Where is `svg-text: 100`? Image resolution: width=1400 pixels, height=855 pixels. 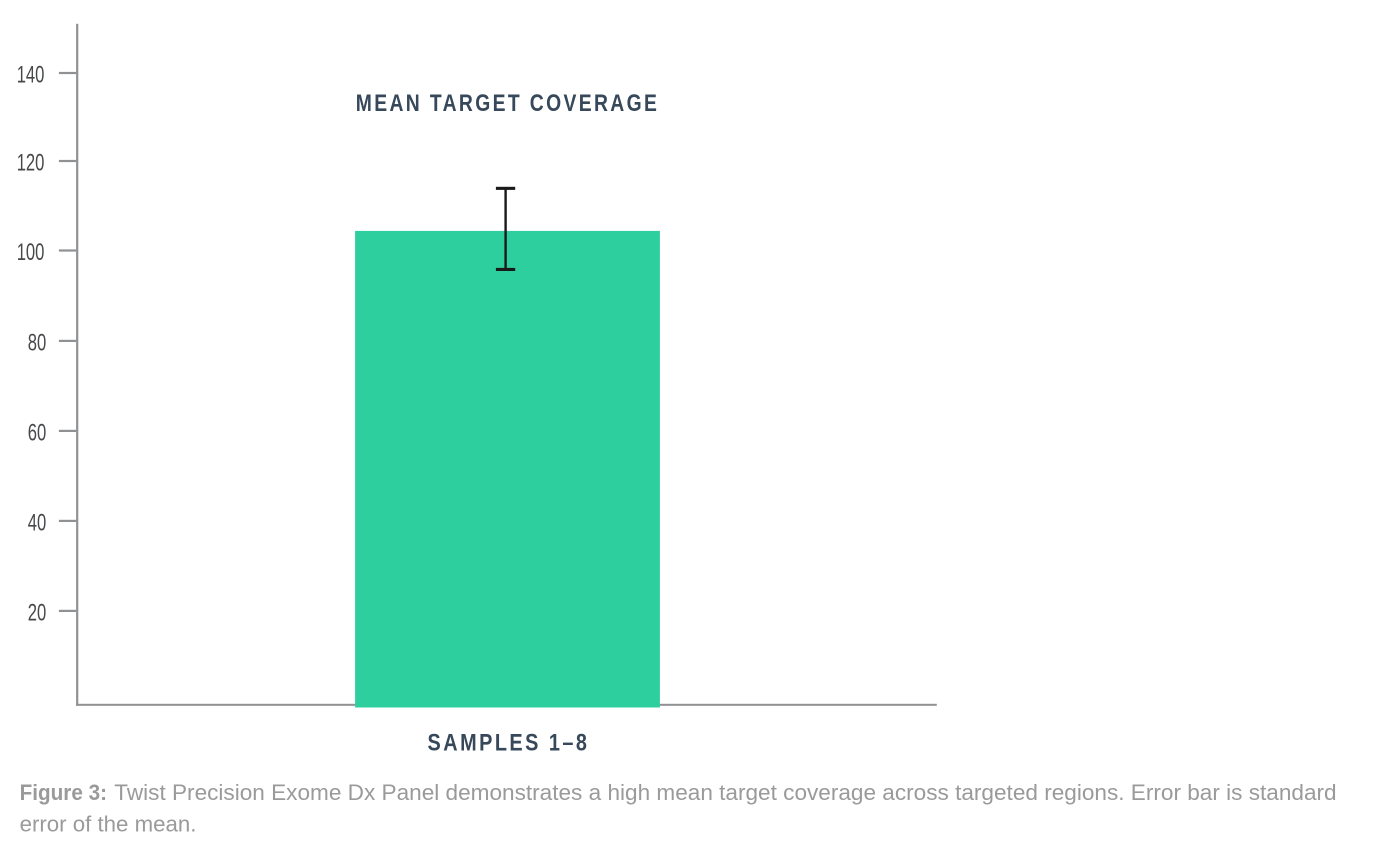
svg-text: 100 is located at coordinates (31, 252).